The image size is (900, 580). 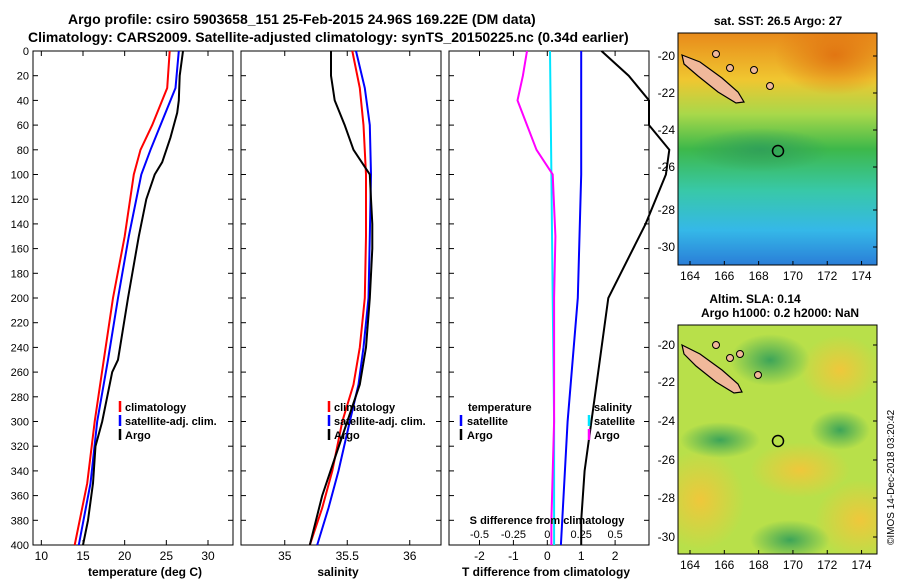 I want to click on y-tick-label: 340, so click(x=20, y=472).